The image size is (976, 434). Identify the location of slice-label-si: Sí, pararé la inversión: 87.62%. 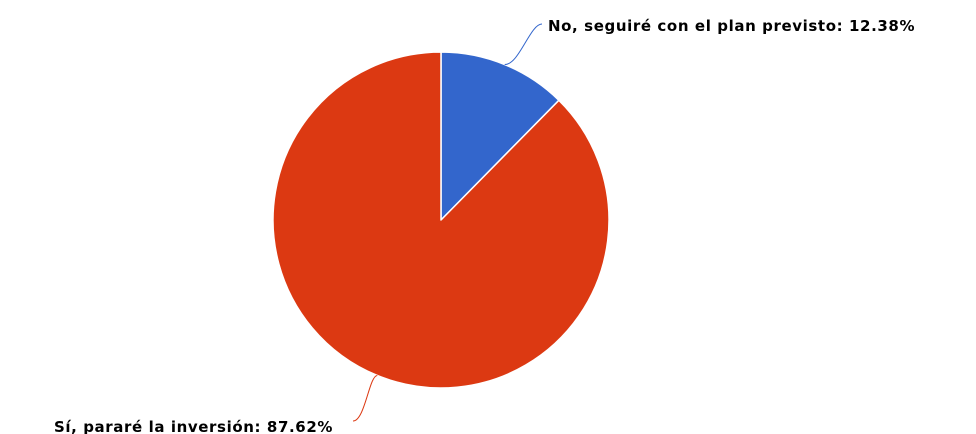
(193, 426).